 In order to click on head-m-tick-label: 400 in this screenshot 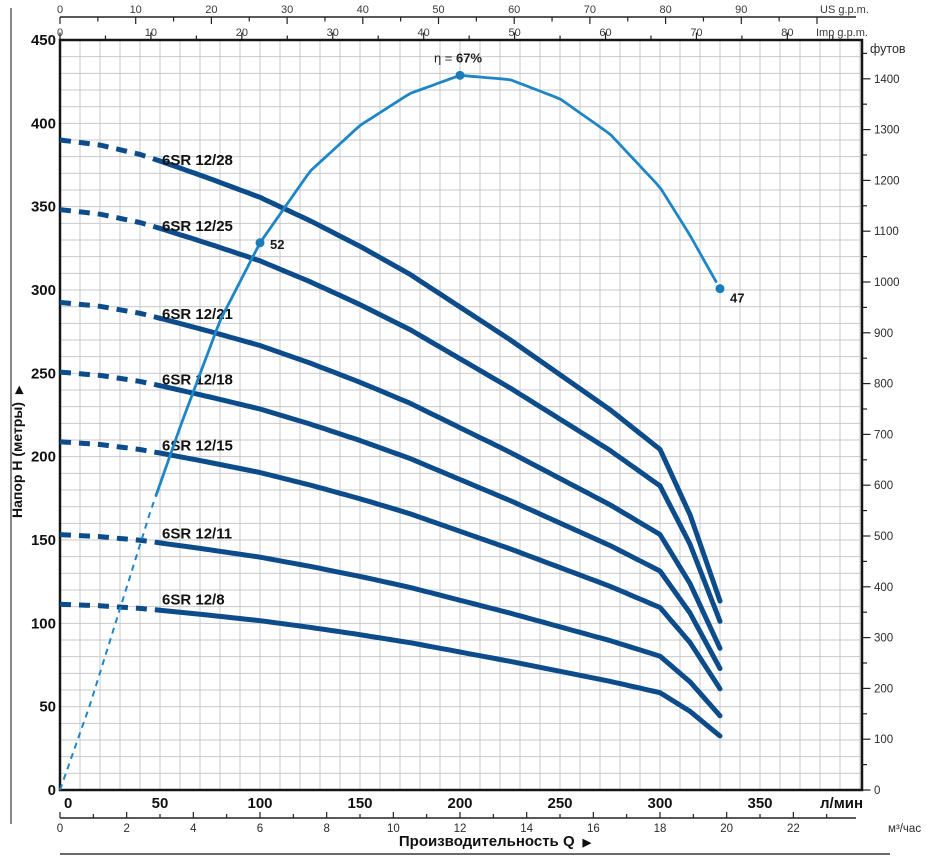, I will do `click(43, 123)`.